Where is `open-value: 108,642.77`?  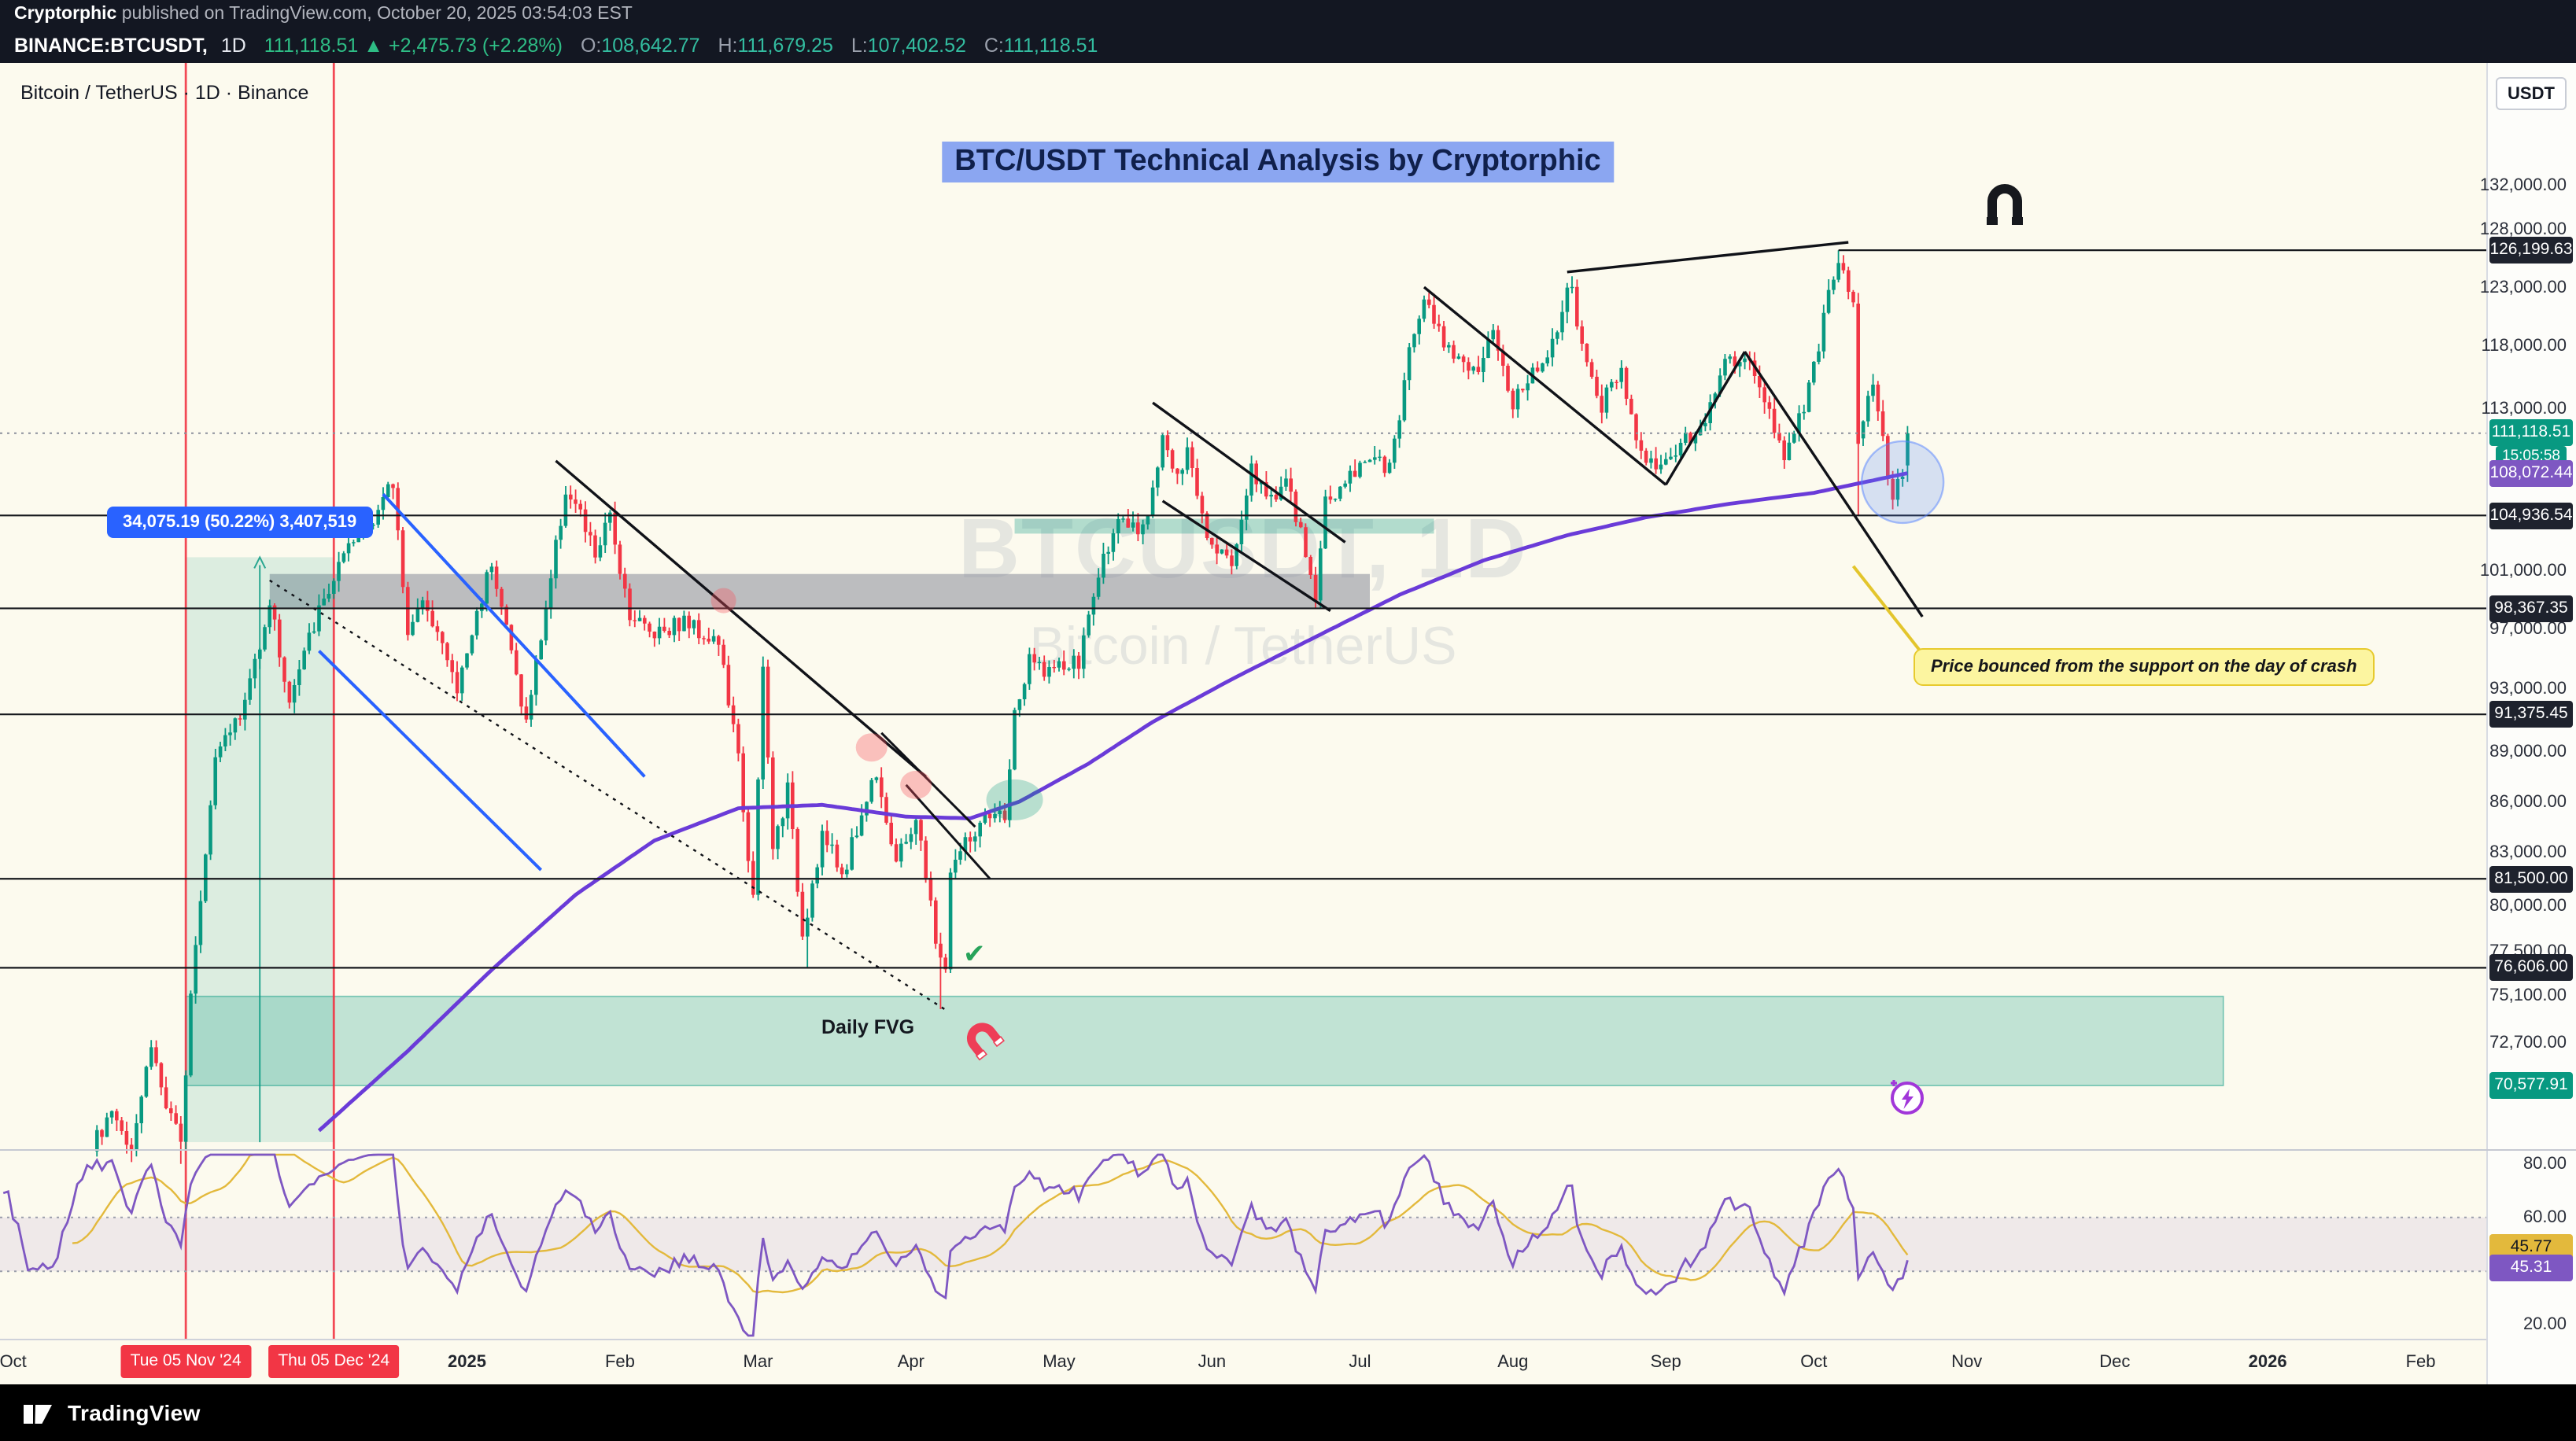 open-value: 108,642.77 is located at coordinates (650, 46).